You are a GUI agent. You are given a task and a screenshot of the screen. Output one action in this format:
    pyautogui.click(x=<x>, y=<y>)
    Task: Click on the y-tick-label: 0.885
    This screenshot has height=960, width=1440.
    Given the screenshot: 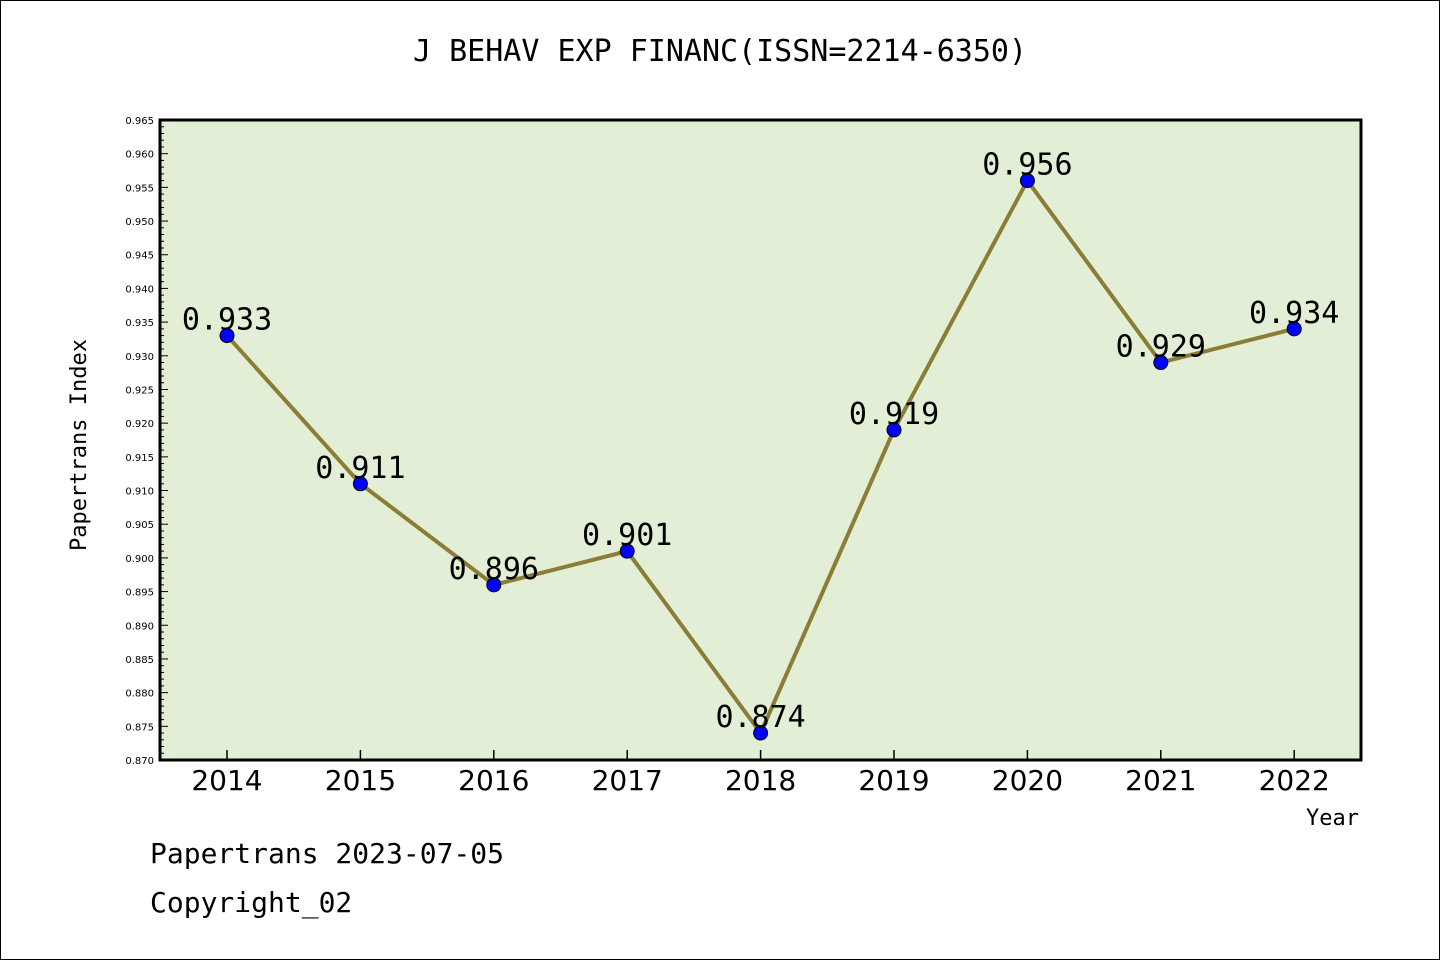 What is the action you would take?
    pyautogui.click(x=139, y=660)
    